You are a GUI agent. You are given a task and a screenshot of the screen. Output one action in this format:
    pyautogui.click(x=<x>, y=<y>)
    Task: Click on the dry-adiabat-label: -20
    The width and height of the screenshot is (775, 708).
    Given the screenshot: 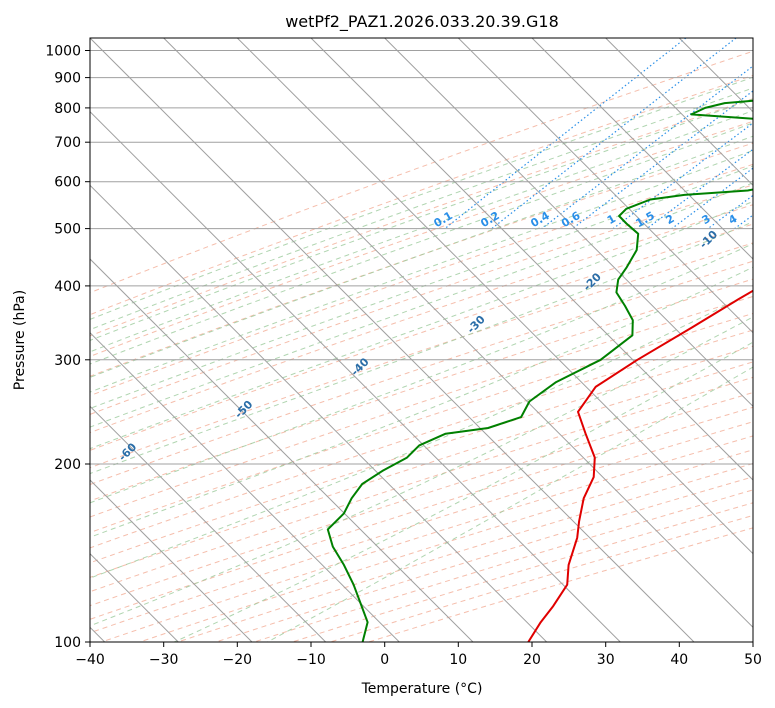 What is the action you would take?
    pyautogui.click(x=592, y=281)
    